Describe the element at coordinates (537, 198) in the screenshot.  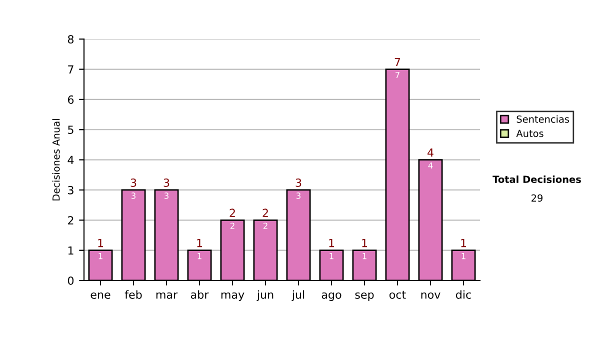
I see `text: 29` at that location.